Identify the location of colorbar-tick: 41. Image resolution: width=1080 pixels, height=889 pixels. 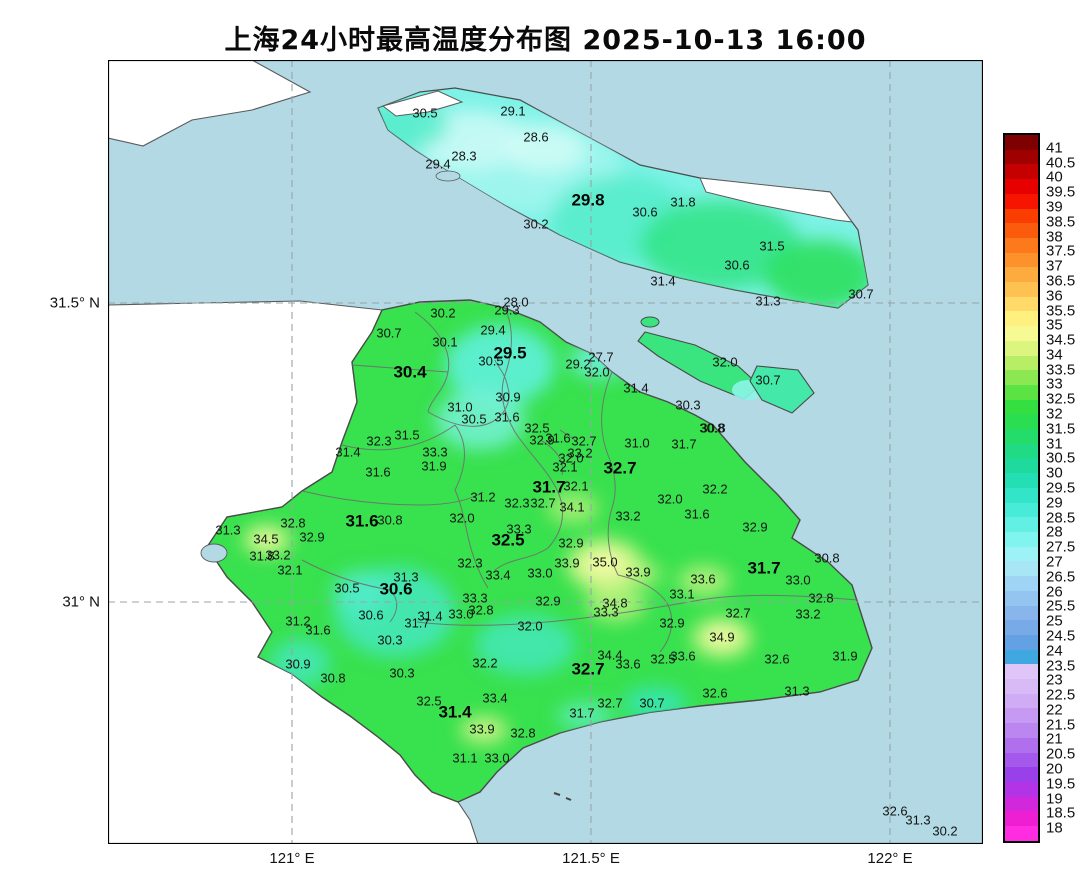
(1054, 148).